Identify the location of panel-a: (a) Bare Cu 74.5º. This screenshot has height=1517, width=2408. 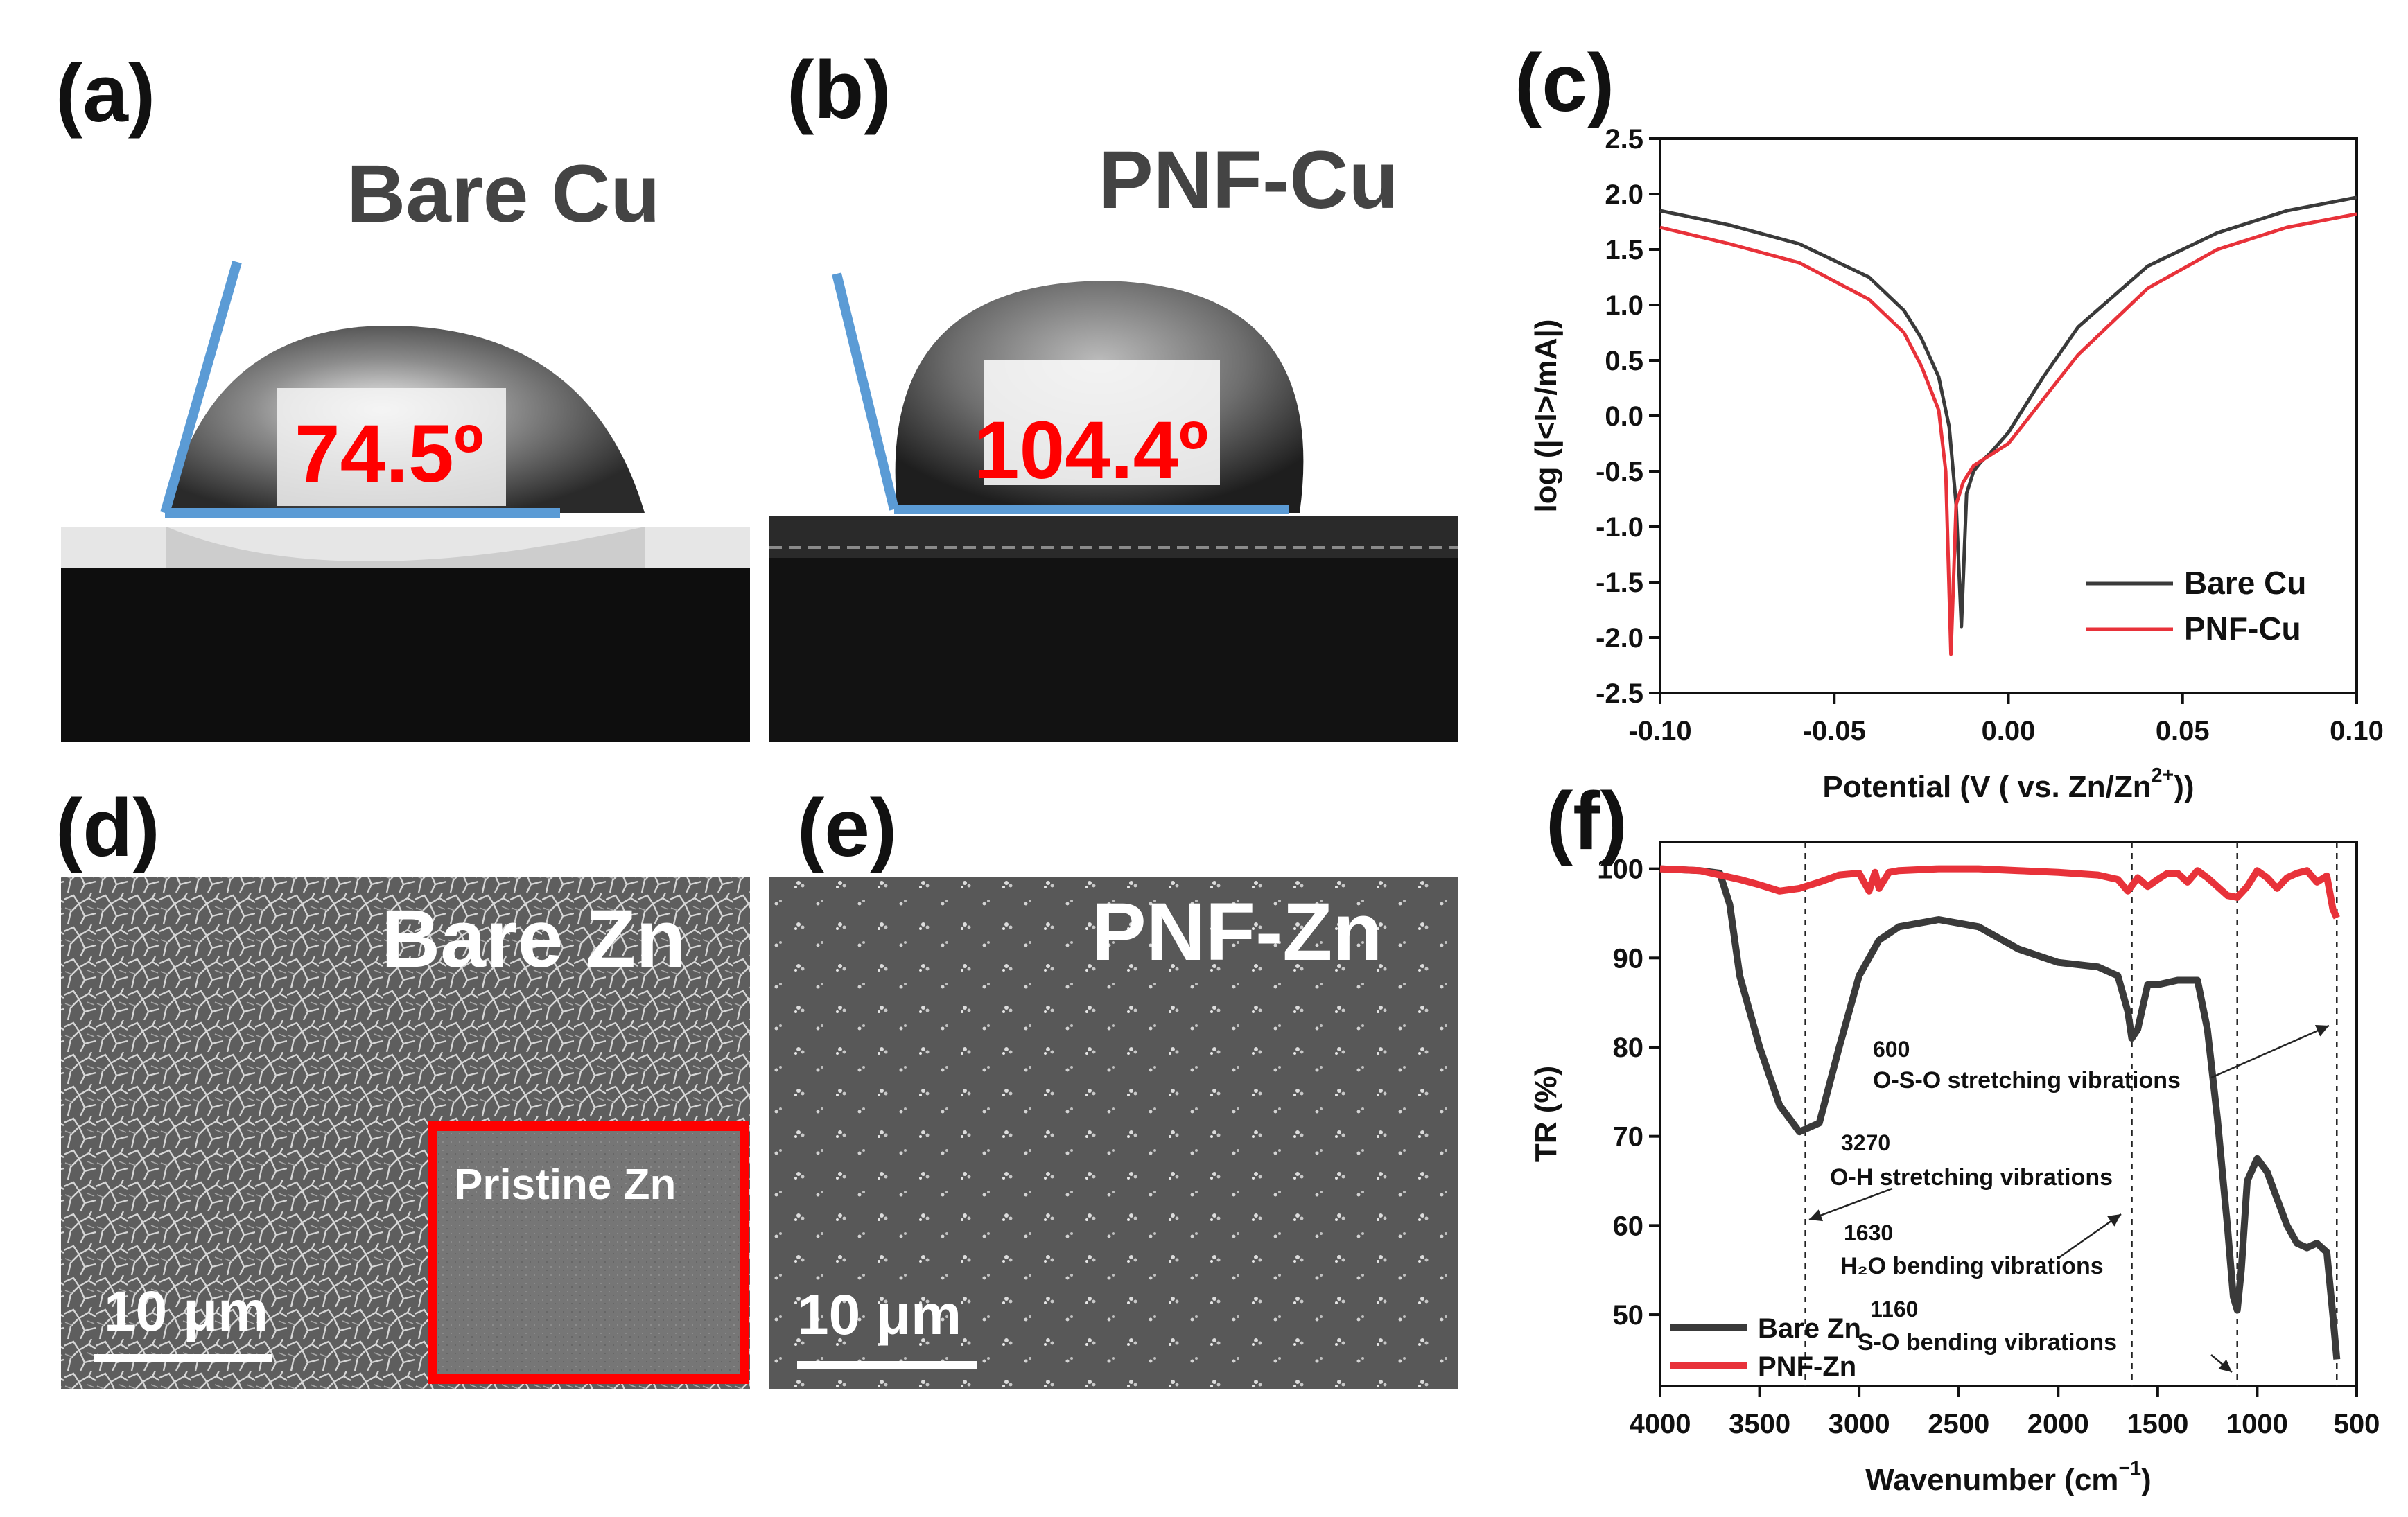
(402, 395).